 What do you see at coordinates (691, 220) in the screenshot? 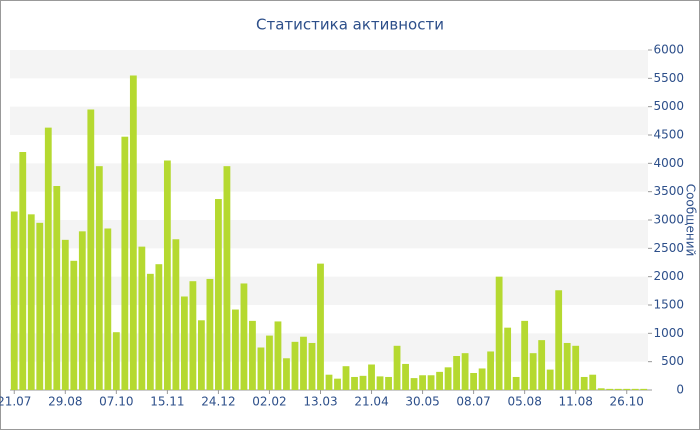
I see `y-axis-label: Сообщений` at bounding box center [691, 220].